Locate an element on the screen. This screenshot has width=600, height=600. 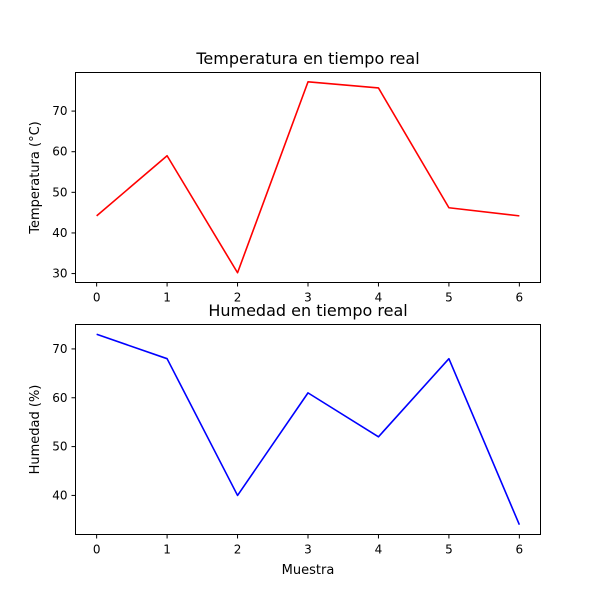
x-axis-label: Muestra is located at coordinates (308, 570).